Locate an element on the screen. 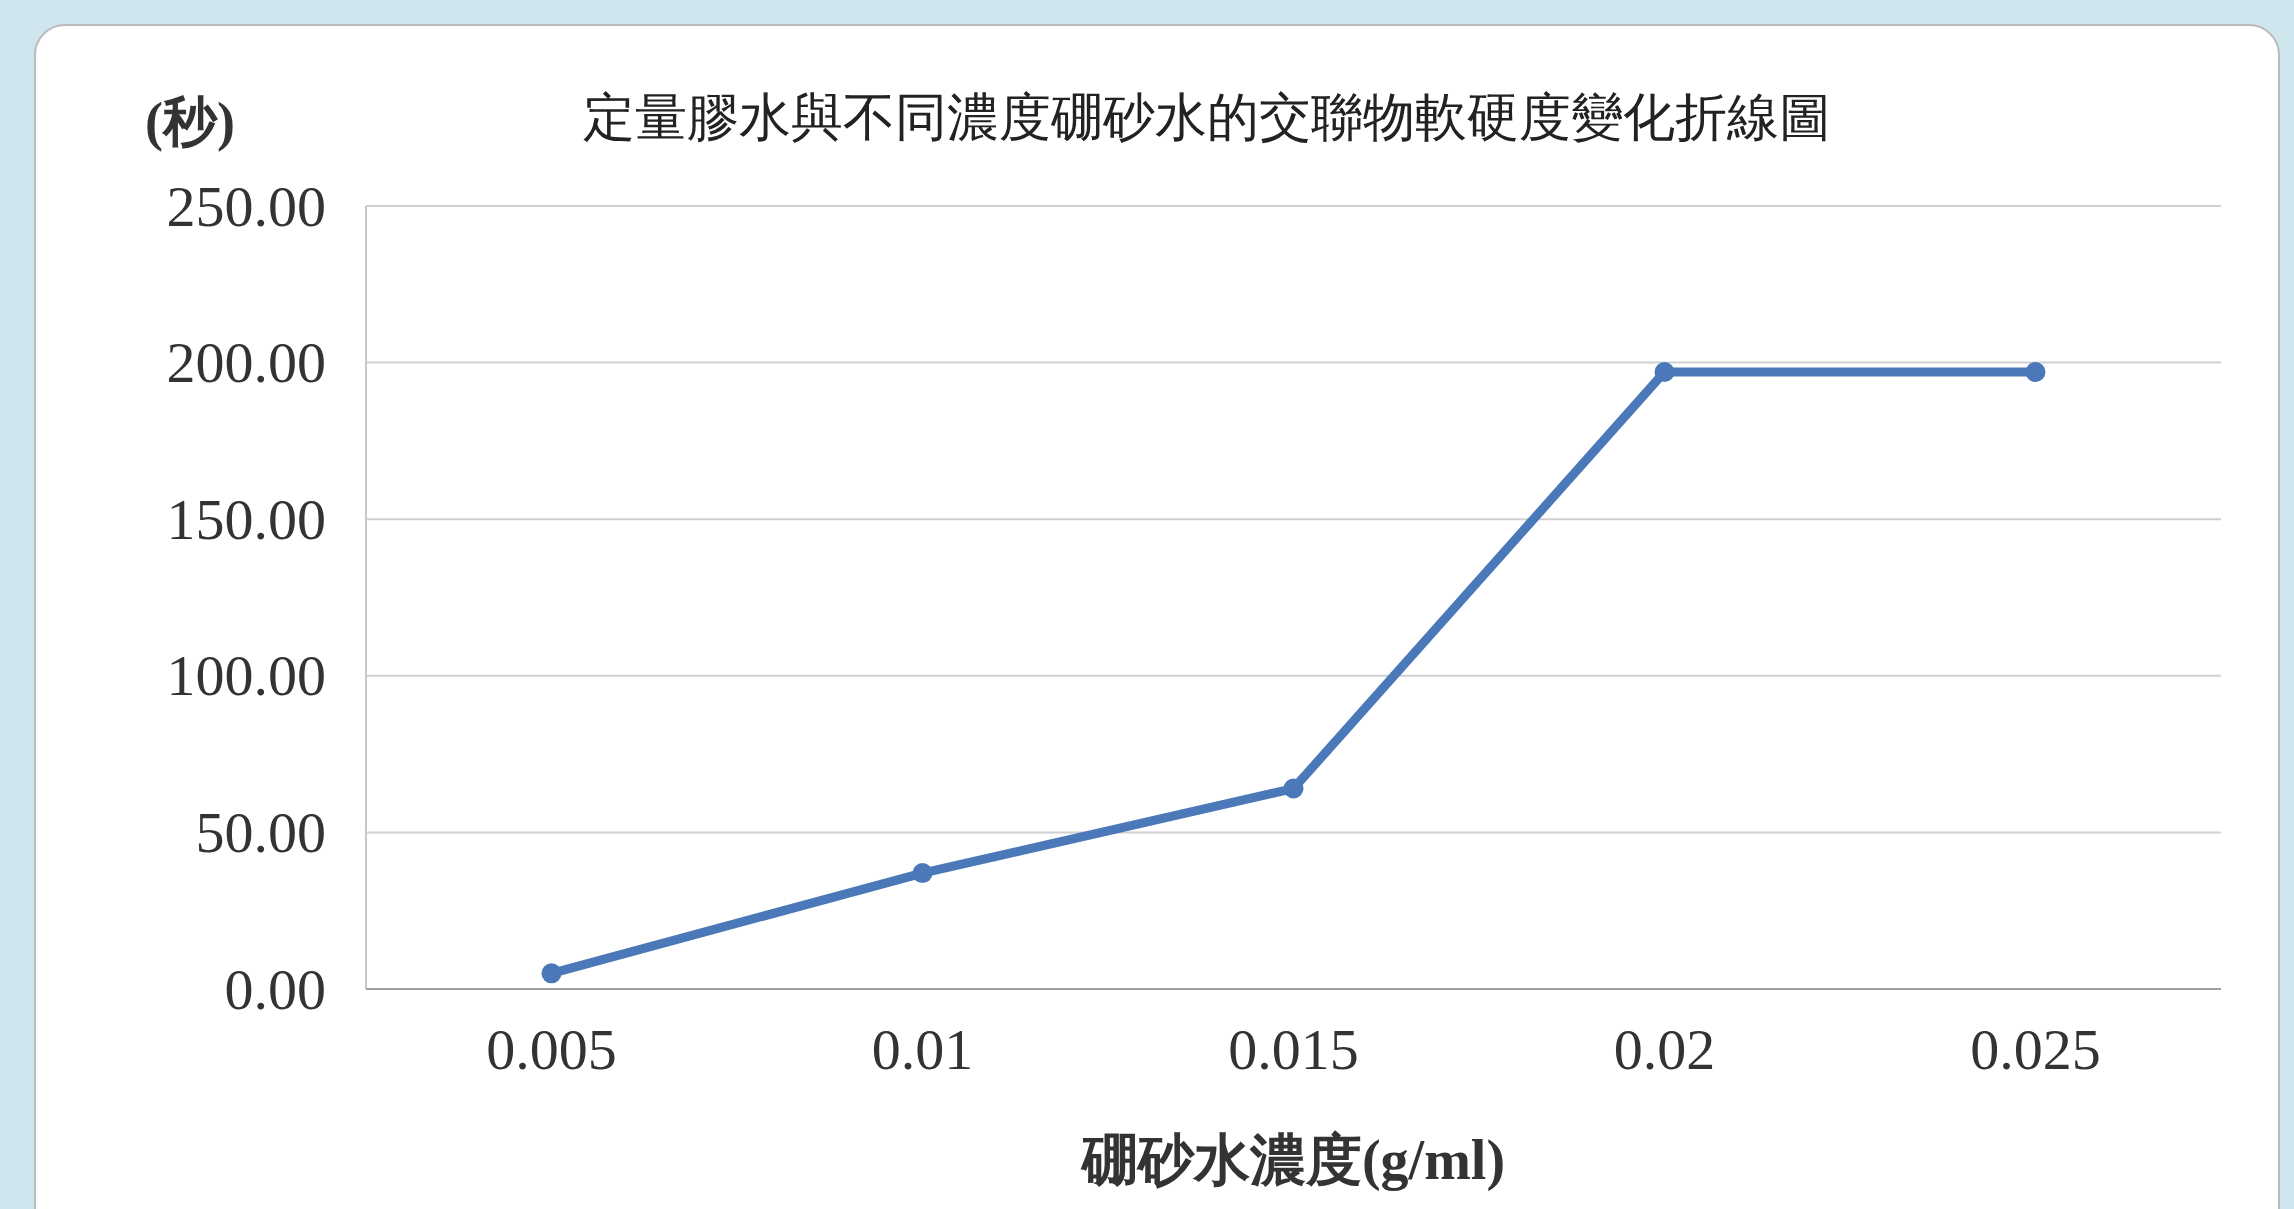  x-tick-label: 0.01 is located at coordinates (922, 1049).